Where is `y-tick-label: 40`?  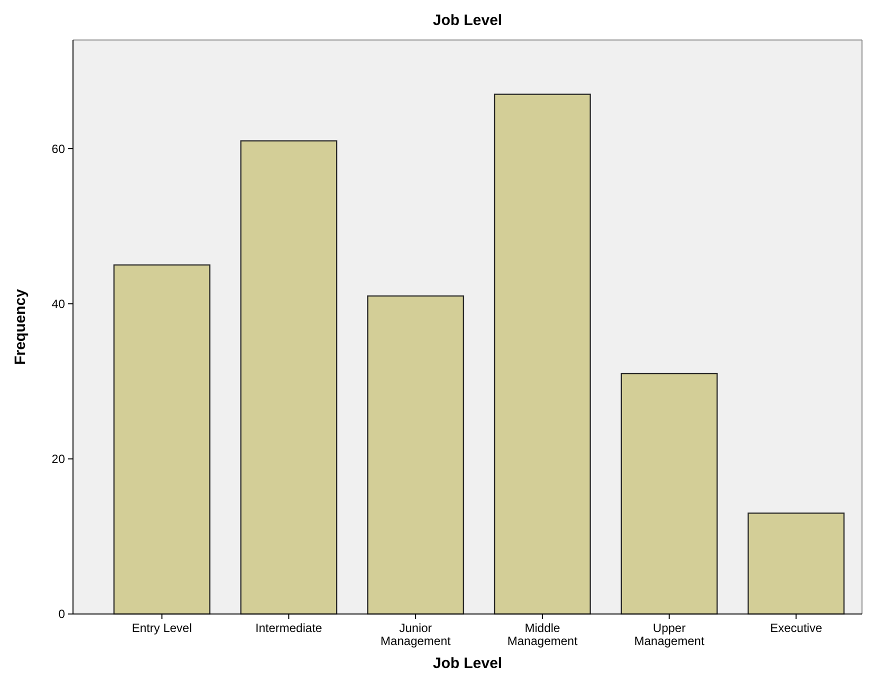
y-tick-label: 40 is located at coordinates (59, 303).